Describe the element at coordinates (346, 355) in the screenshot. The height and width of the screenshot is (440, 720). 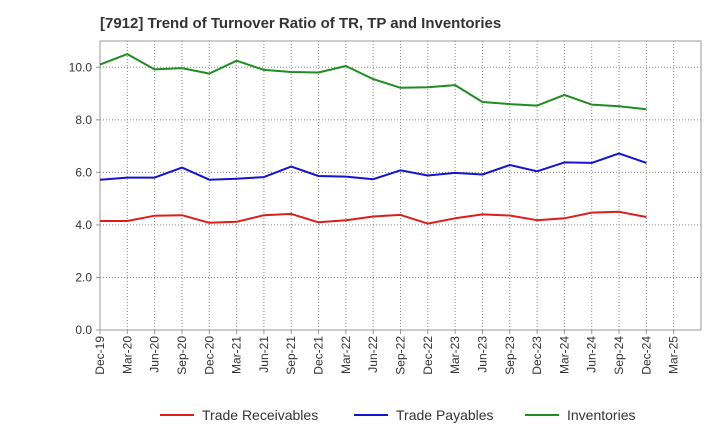
I see `x-tick-label: Mar-22` at that location.